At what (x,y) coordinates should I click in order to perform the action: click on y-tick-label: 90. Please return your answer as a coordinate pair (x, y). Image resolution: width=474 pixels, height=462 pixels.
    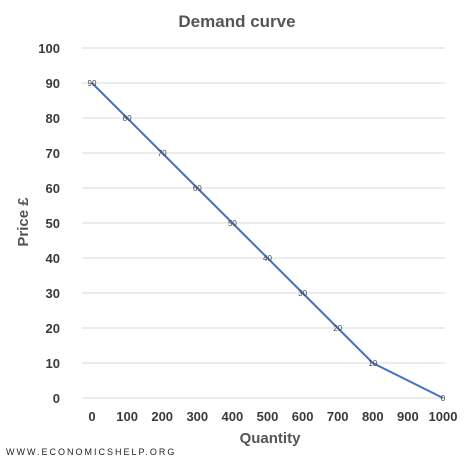
    Looking at the image, I should click on (53, 83).